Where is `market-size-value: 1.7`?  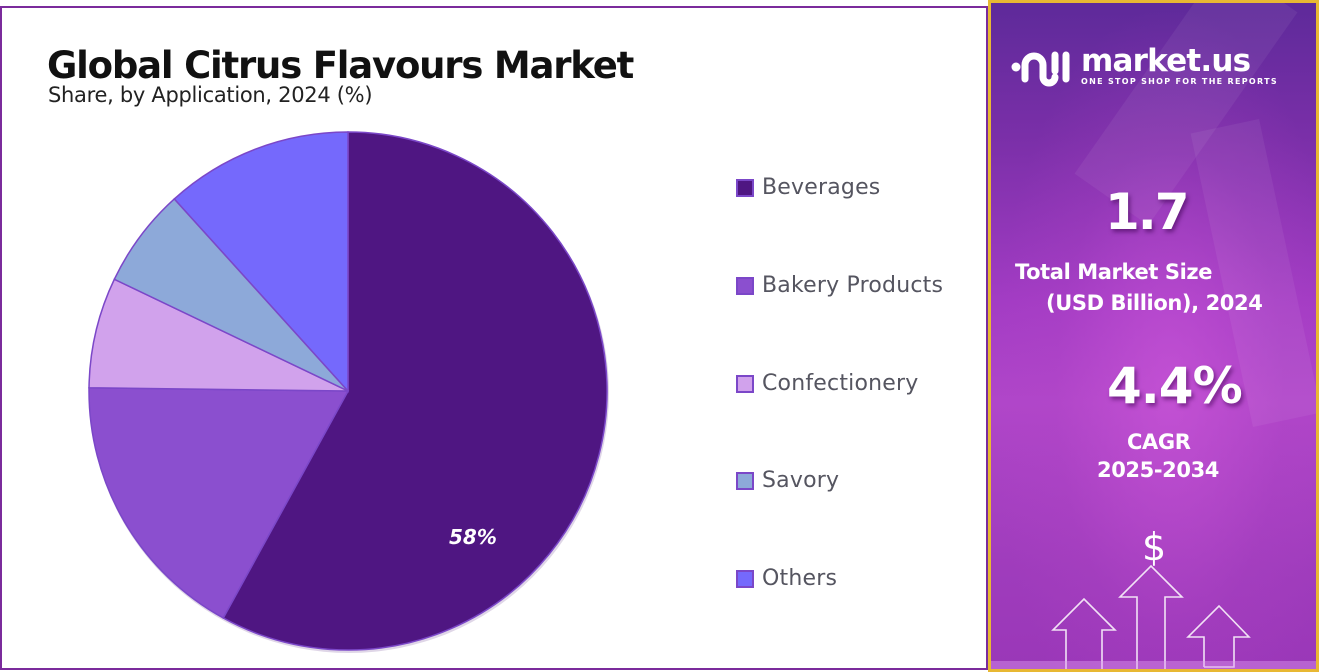 market-size-value: 1.7 is located at coordinates (1147, 212).